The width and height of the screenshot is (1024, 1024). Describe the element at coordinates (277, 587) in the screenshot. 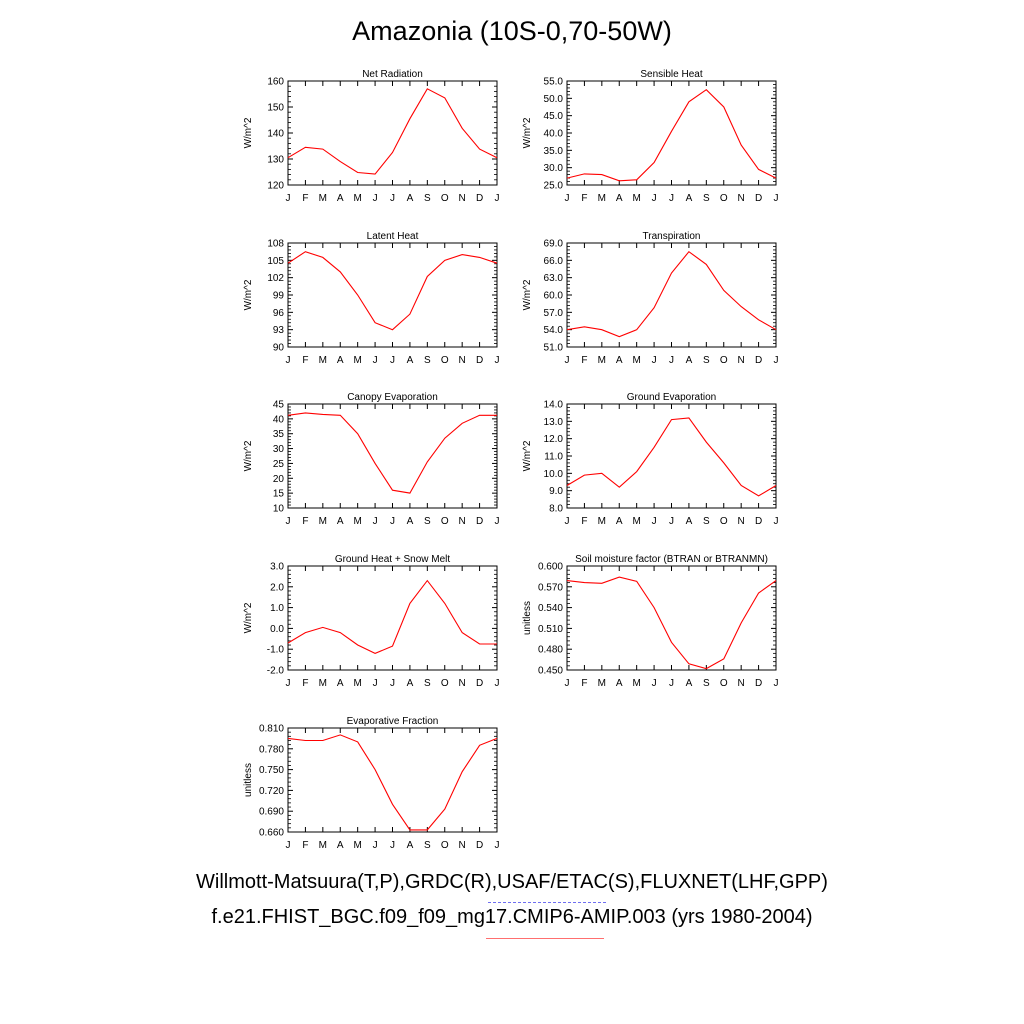

I see `y-tick-label: 2.0` at that location.